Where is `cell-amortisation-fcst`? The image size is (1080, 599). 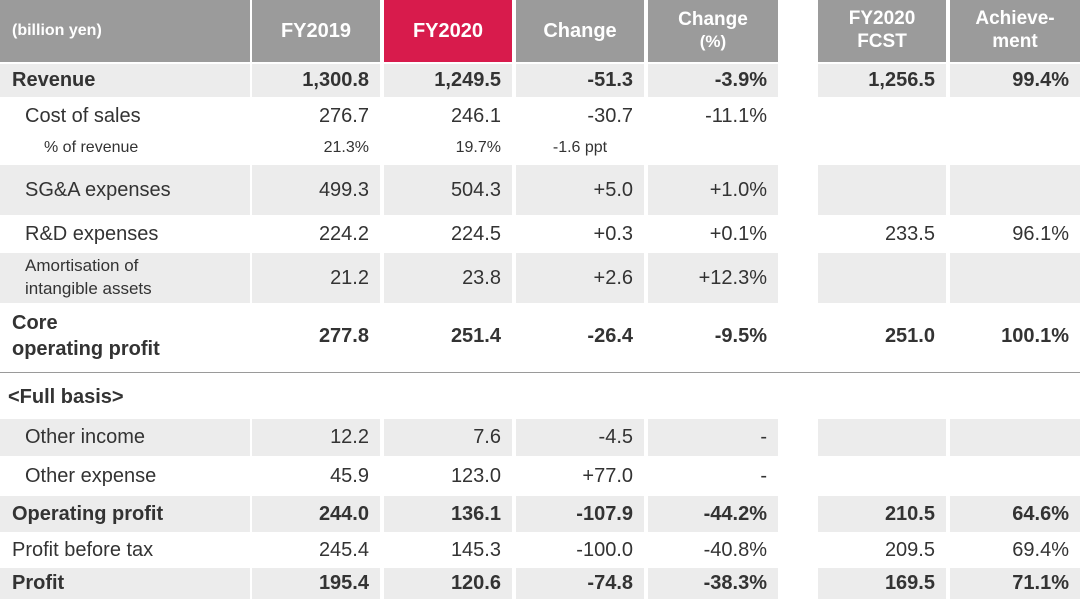
cell-amortisation-fcst is located at coordinates (882, 278).